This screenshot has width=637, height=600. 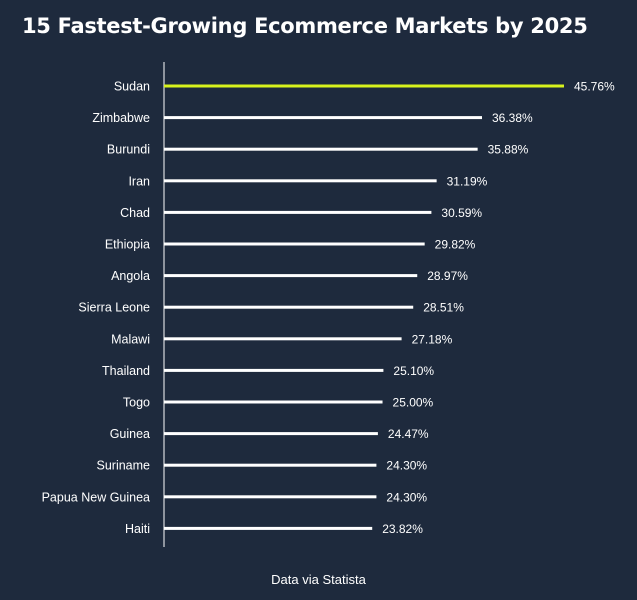 What do you see at coordinates (594, 87) in the screenshot?
I see `value-label: 45.76%` at bounding box center [594, 87].